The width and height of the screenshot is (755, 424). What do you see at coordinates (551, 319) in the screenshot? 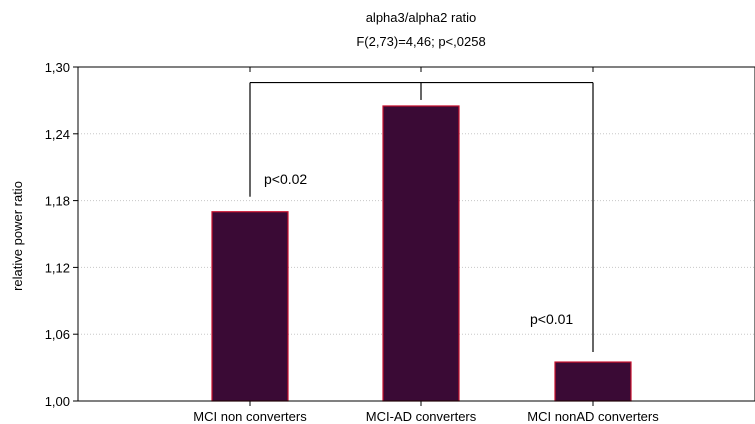
I see `annotation-p-value: p<0.01` at bounding box center [551, 319].